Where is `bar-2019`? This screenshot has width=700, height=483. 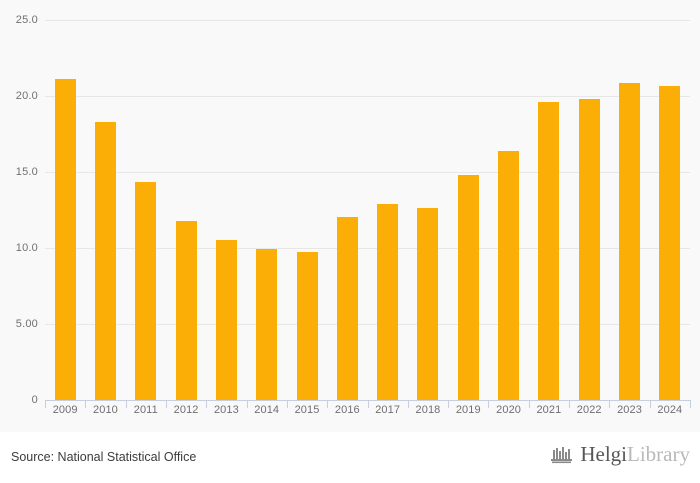 bar-2019 is located at coordinates (468, 287).